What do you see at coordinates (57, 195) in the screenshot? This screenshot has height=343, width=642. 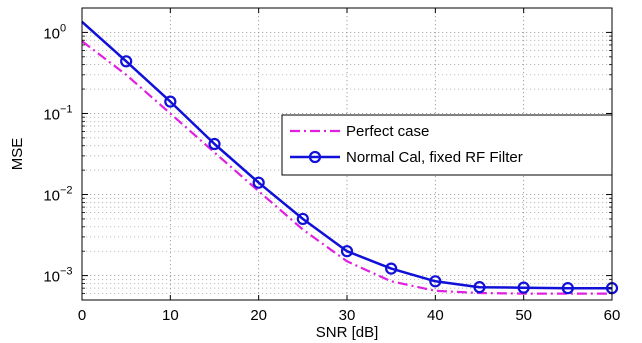 I see `y-tick-label: 10⁻²` at bounding box center [57, 195].